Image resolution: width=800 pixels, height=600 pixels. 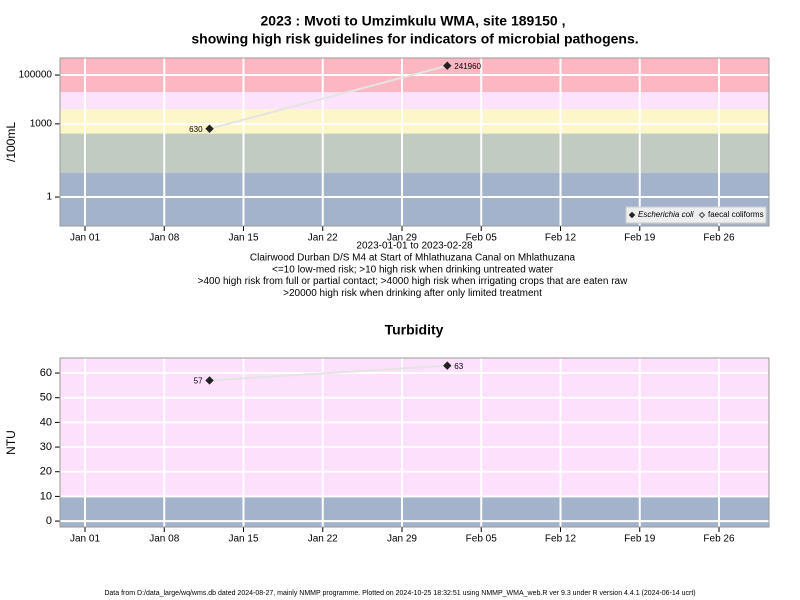 I want to click on y-tick-label: 60, so click(x=46, y=373).